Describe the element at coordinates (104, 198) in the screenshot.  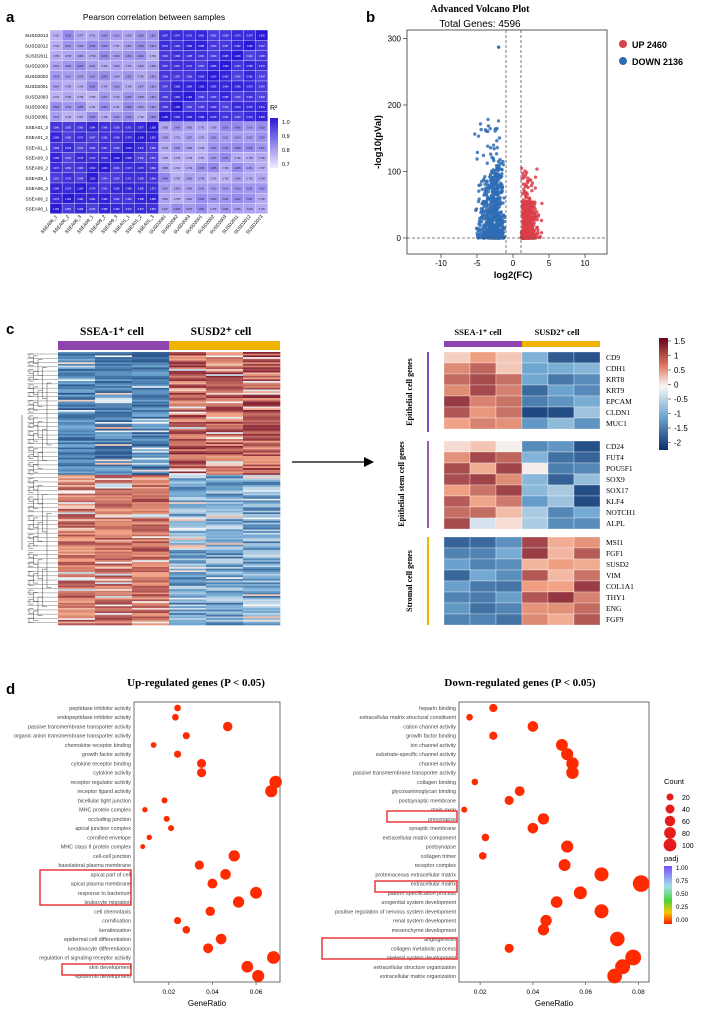
I see `corr-cell: 0.989` at that location.